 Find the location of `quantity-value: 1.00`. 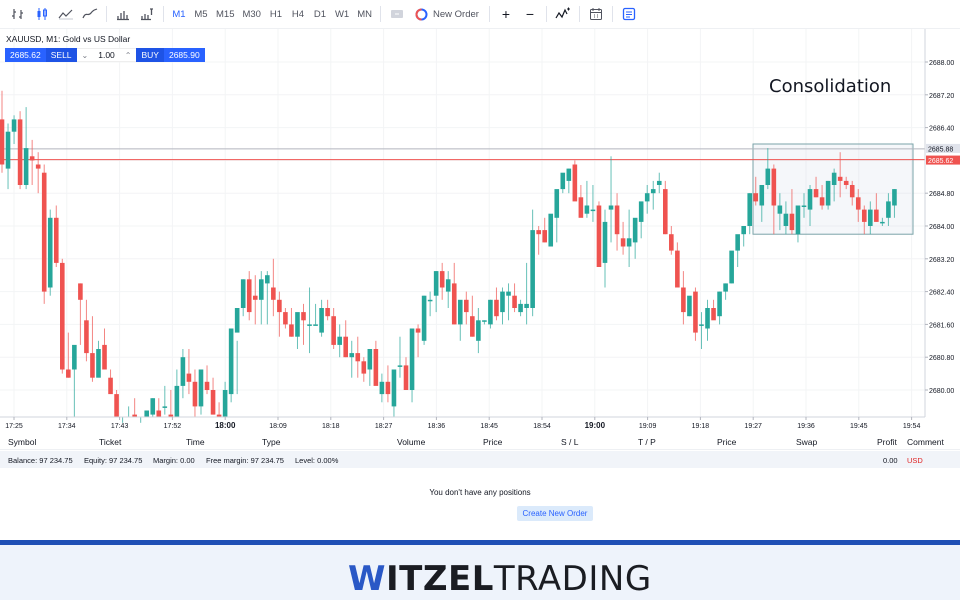

quantity-value: 1.00 is located at coordinates (106, 55).